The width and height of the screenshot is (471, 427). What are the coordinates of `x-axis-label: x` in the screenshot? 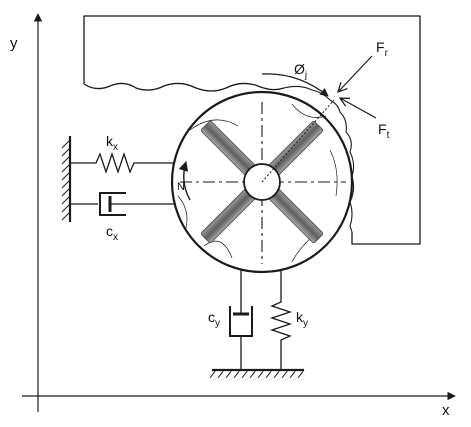 It's located at (446, 410).